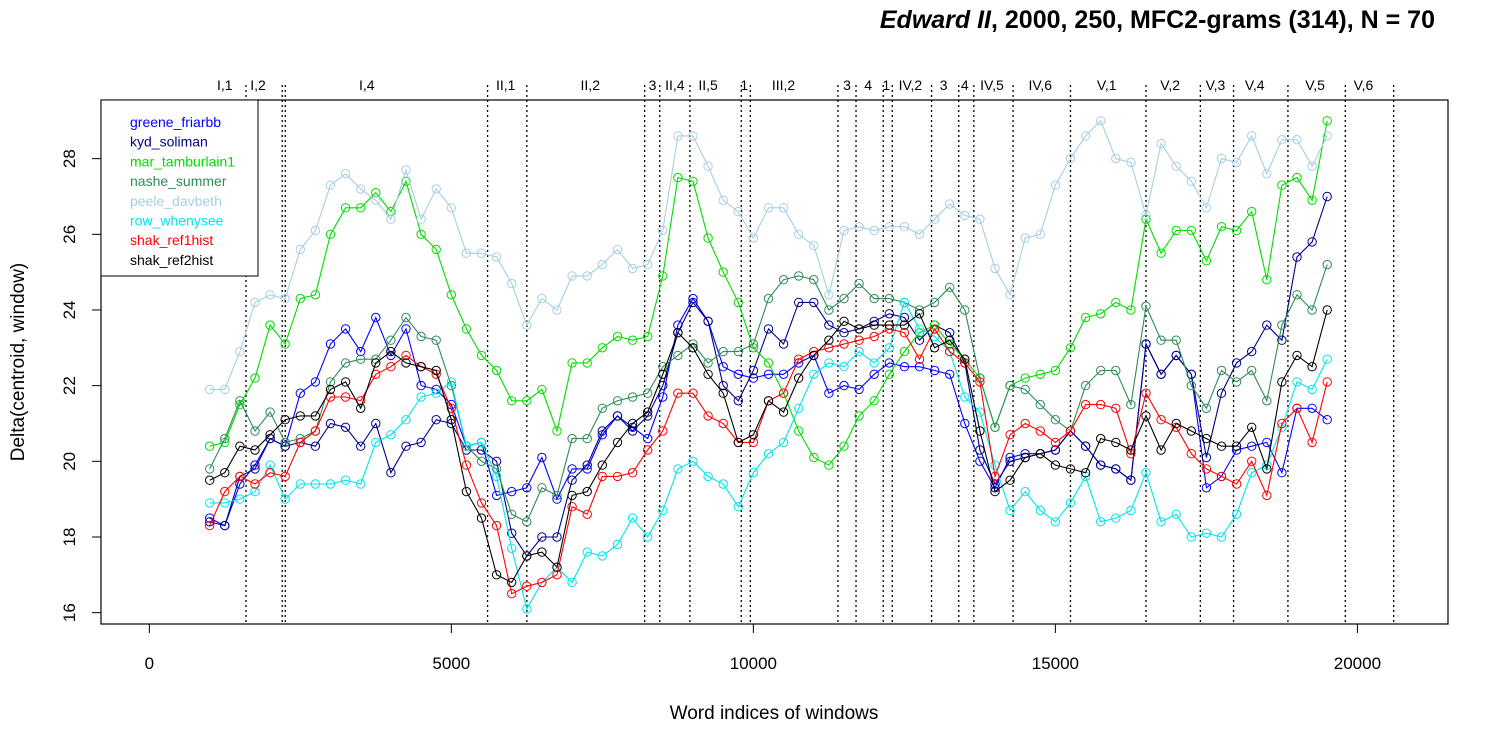  What do you see at coordinates (753, 663) in the screenshot?
I see `x-tick-label: 10000` at bounding box center [753, 663].